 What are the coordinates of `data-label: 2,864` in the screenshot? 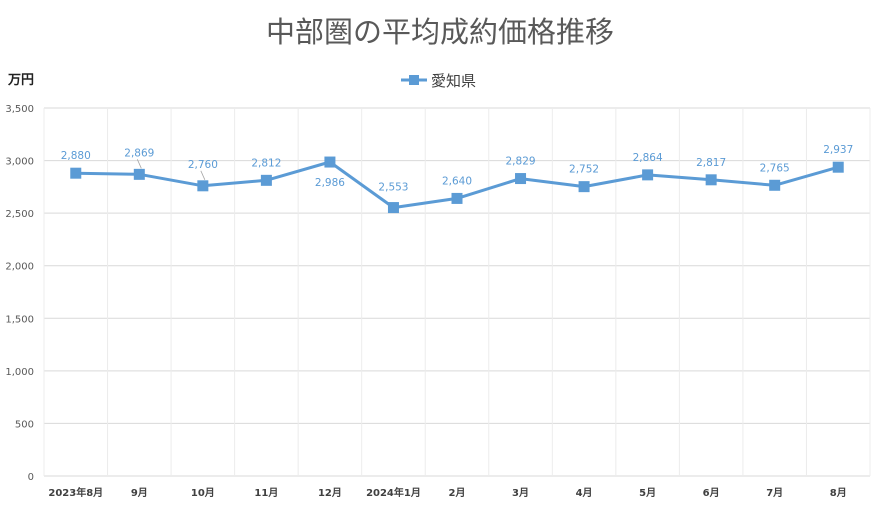 It's located at (648, 158).